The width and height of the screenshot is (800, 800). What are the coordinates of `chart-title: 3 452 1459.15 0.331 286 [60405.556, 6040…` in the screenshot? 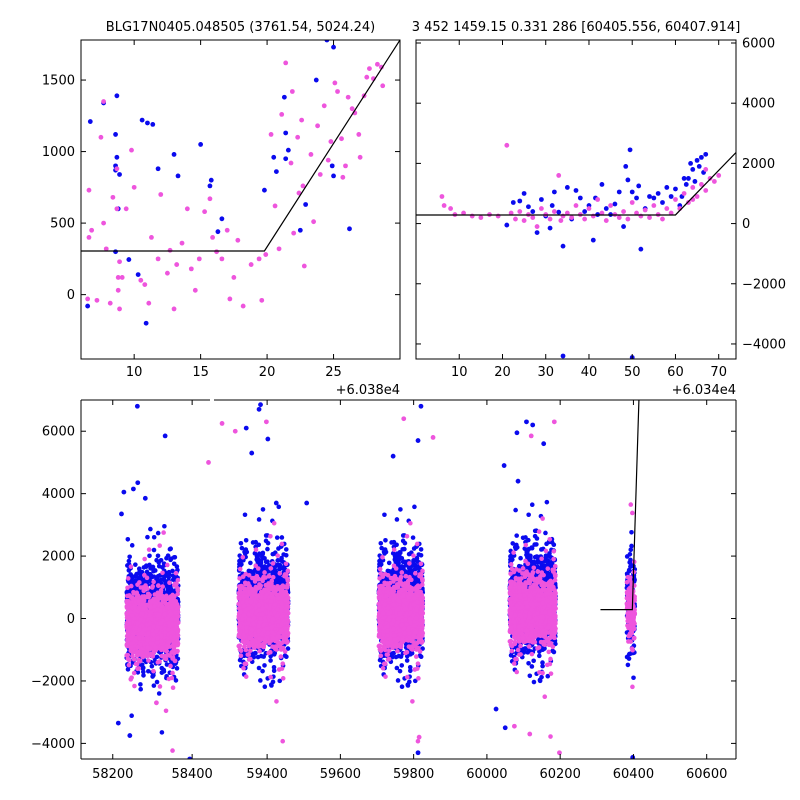 It's located at (576, 27).